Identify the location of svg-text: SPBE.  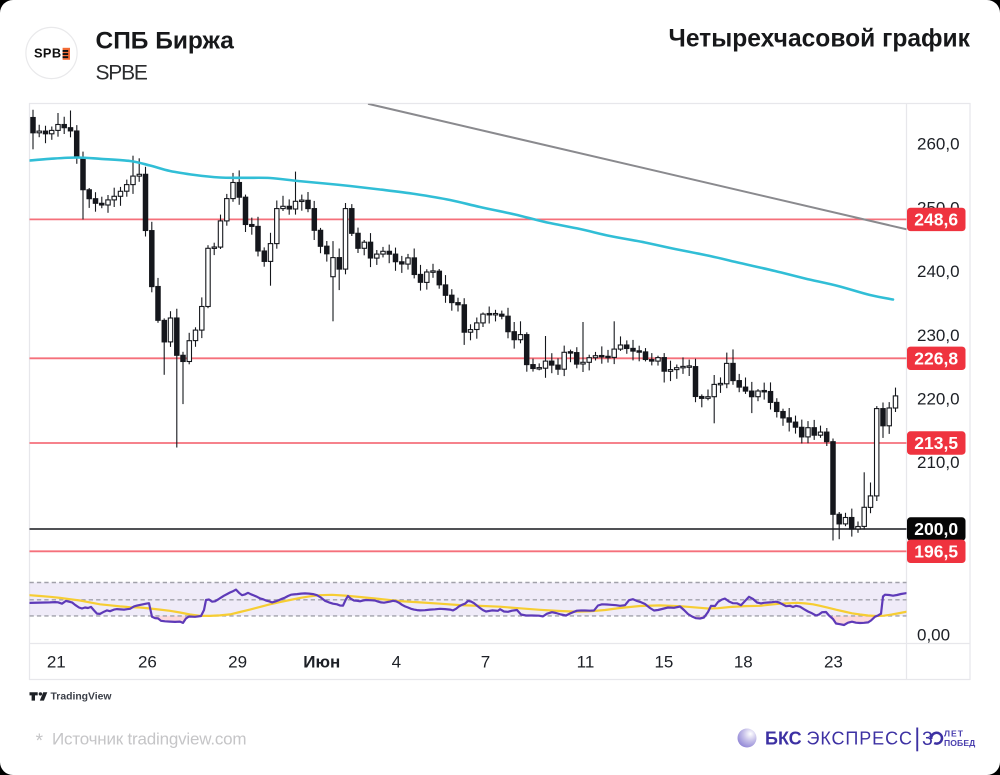
(122, 73).